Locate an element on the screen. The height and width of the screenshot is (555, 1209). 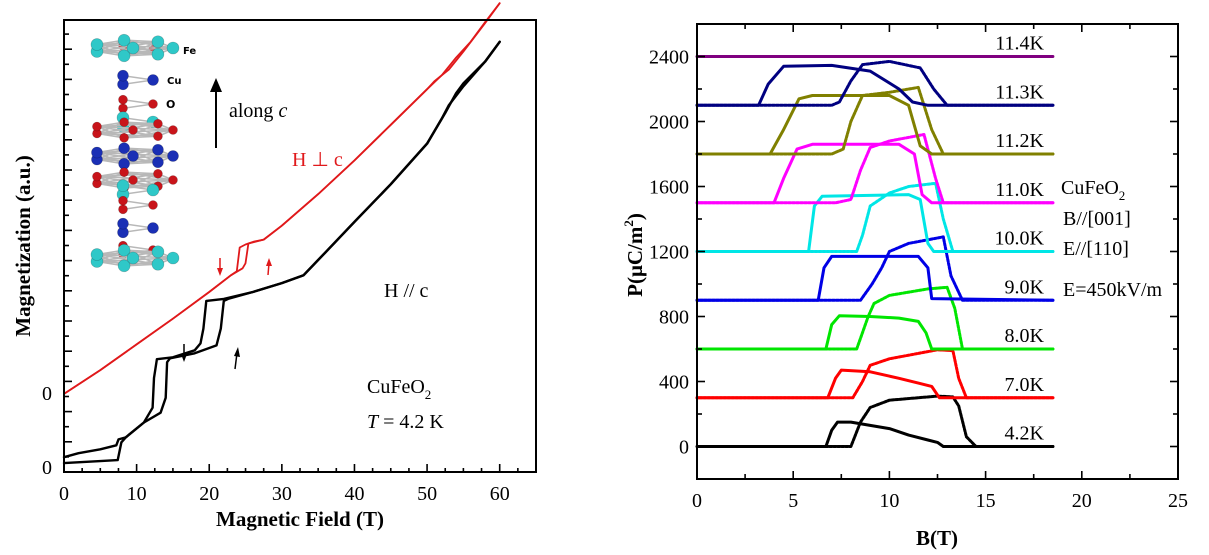
left-x-tick-label: 30 is located at coordinates (282, 494).